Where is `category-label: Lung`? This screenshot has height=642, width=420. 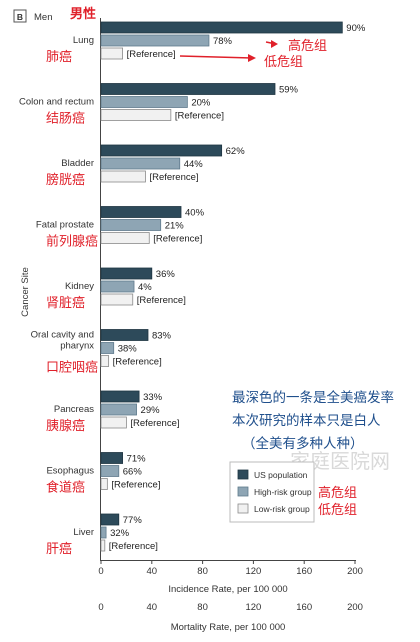 category-label: Lung is located at coordinates (83, 40).